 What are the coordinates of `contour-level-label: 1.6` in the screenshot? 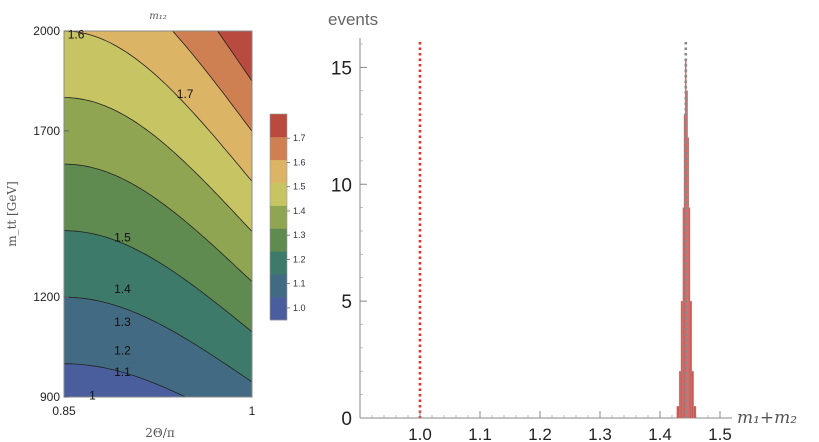 It's located at (76, 34).